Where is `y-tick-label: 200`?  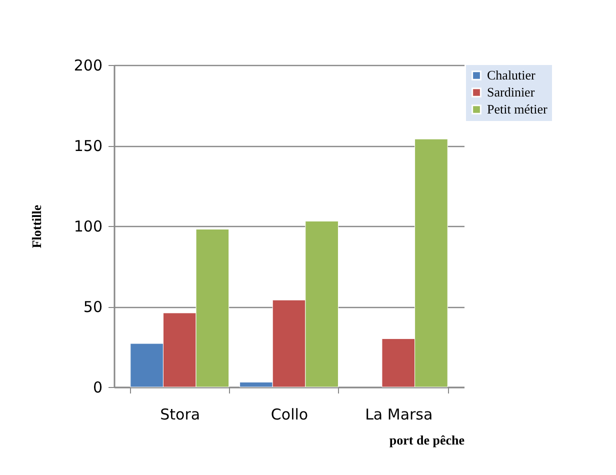 y-tick-label: 200 is located at coordinates (88, 65).